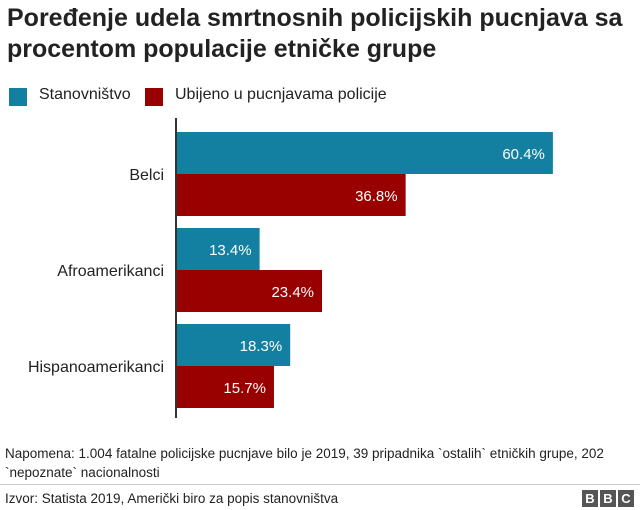 This screenshot has width=640, height=510. I want to click on data-label: 15.7%, so click(244, 388).